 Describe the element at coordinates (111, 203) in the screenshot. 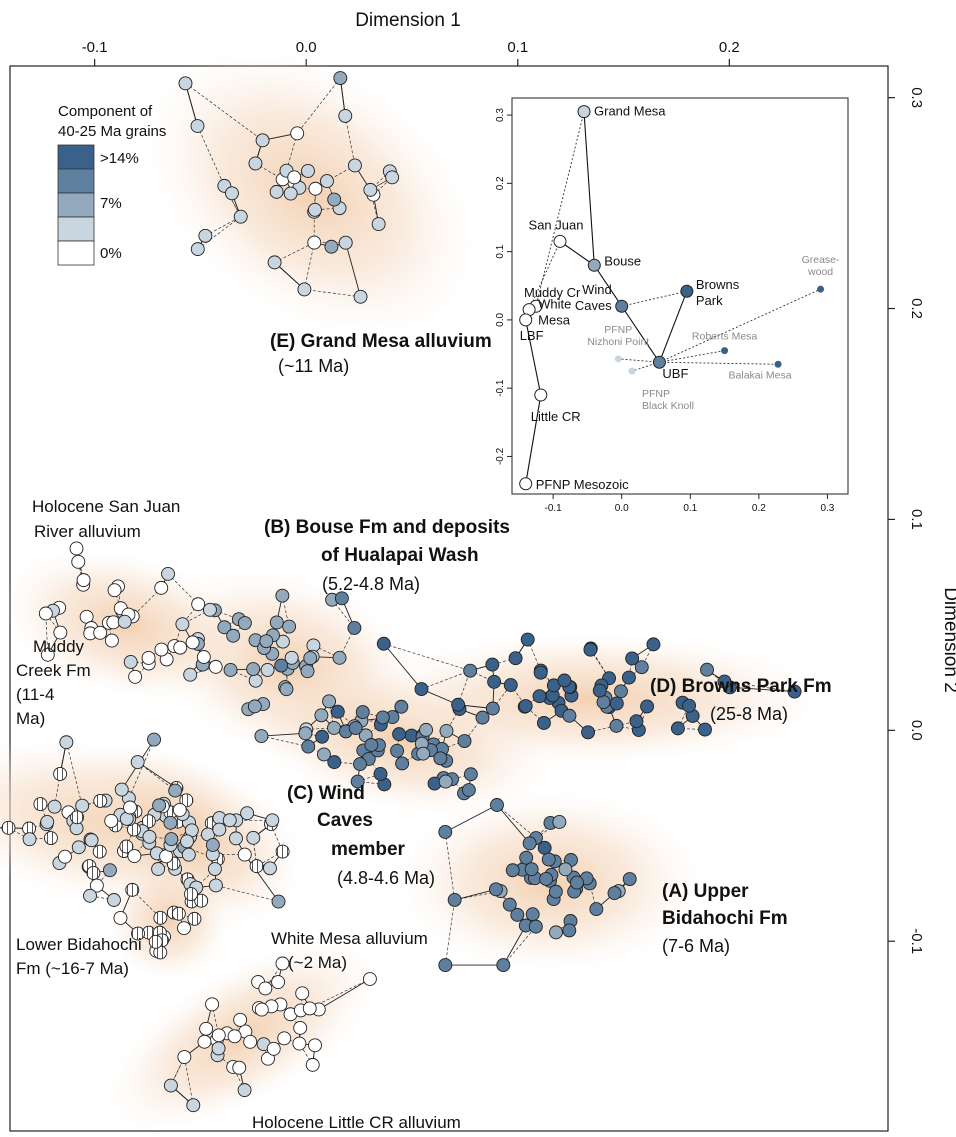

I see `legend-label-mid: 7%` at that location.